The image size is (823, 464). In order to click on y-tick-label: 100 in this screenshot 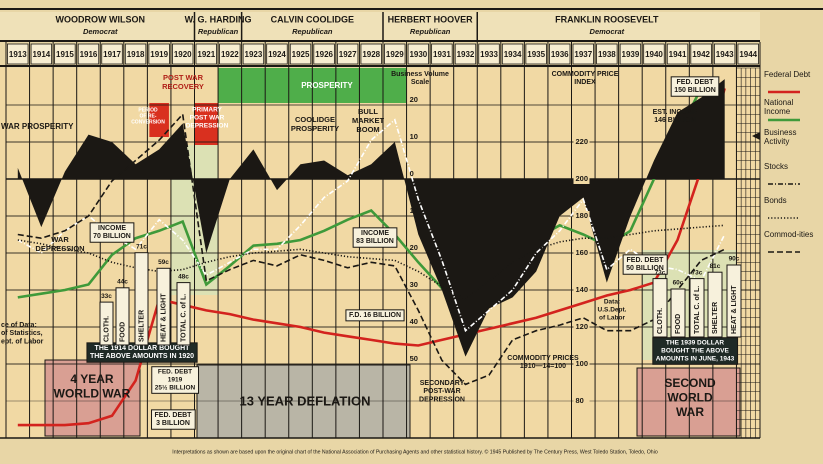, I will do `click(582, 363)`.